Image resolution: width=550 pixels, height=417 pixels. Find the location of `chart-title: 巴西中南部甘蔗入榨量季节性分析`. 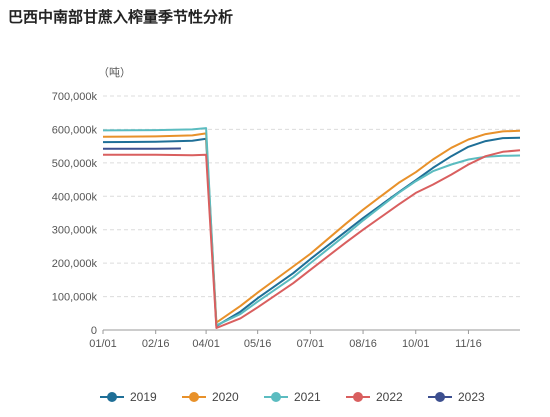

chart-title: 巴西中南部甘蔗入榨量季节性分析 is located at coordinates (121, 17).